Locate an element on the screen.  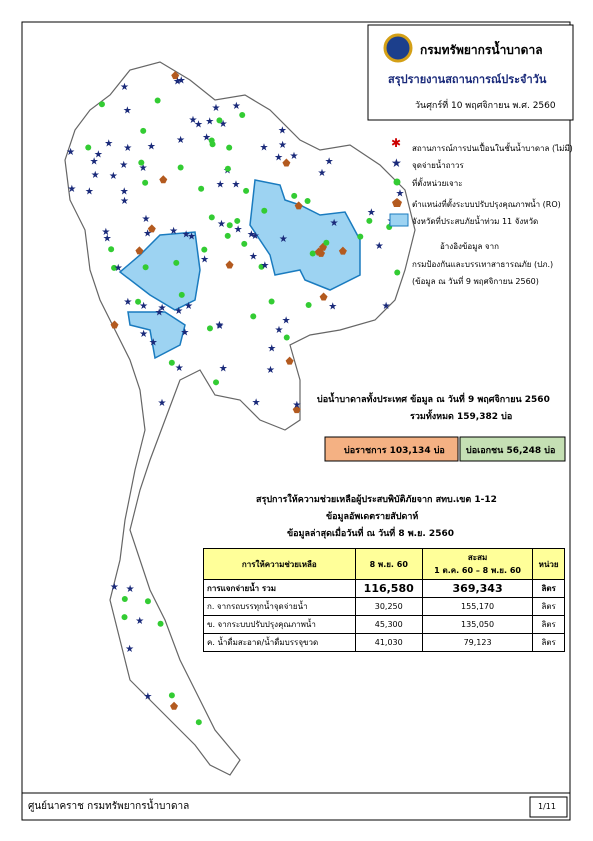
source: อ้างอิงข้อมูล จาก is located at coordinates (469, 246).